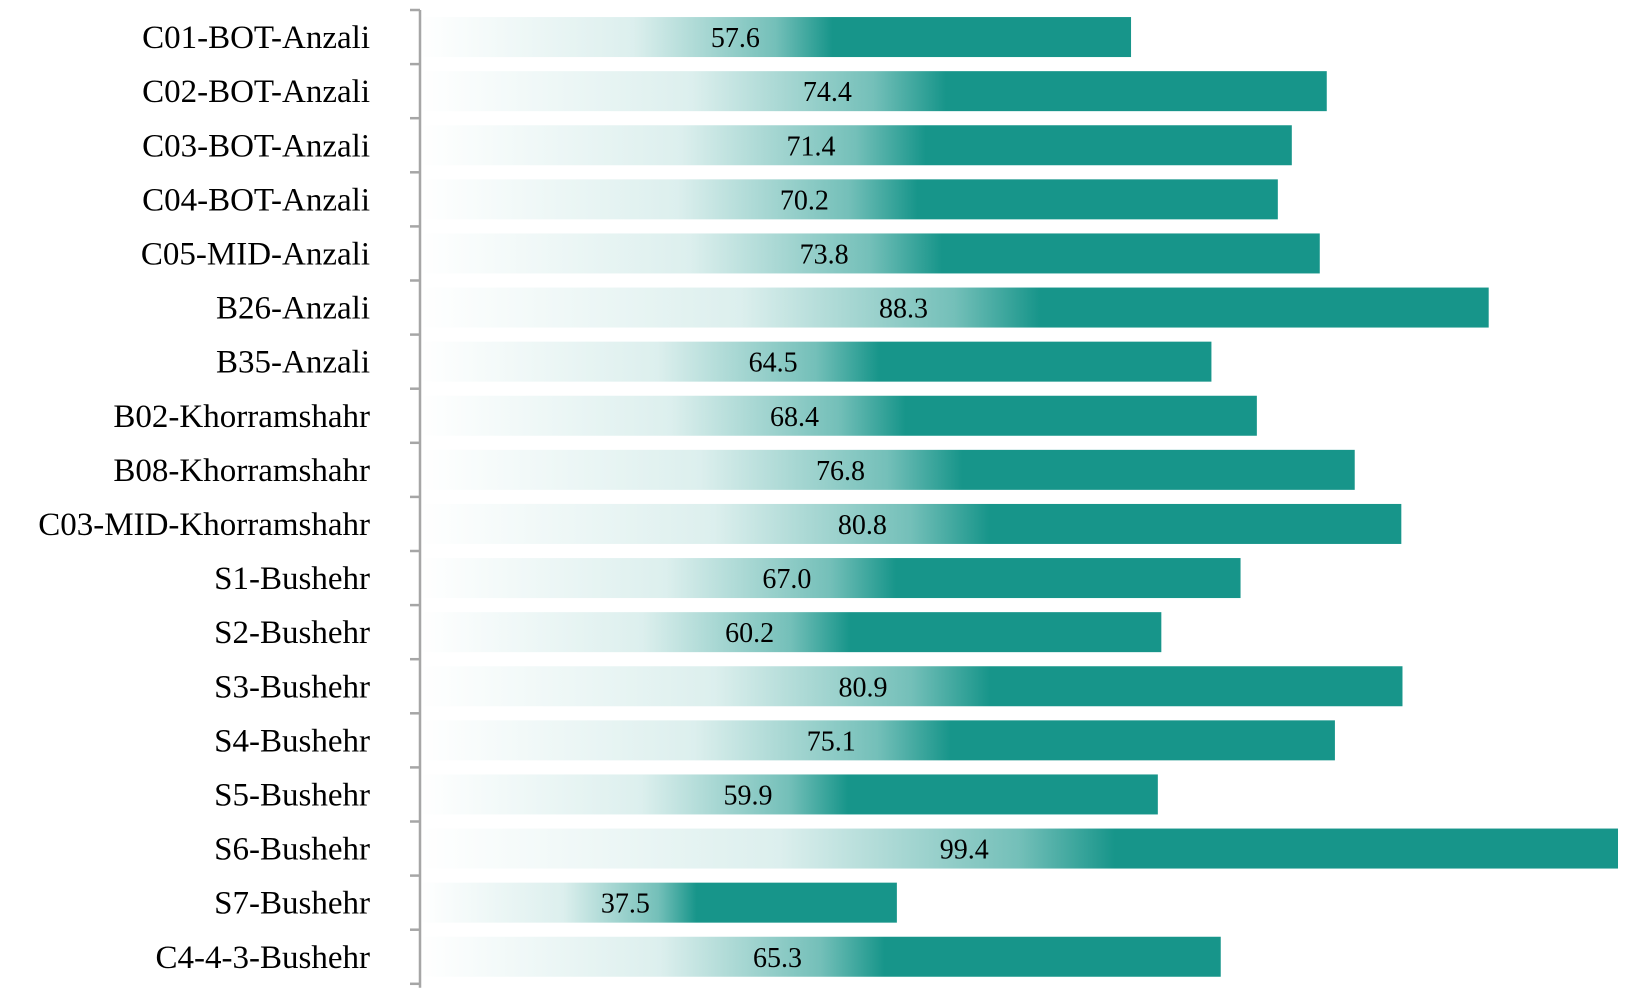 This screenshot has width=1636, height=988. What do you see at coordinates (416, 498) in the screenshot?
I see `category-axis` at bounding box center [416, 498].